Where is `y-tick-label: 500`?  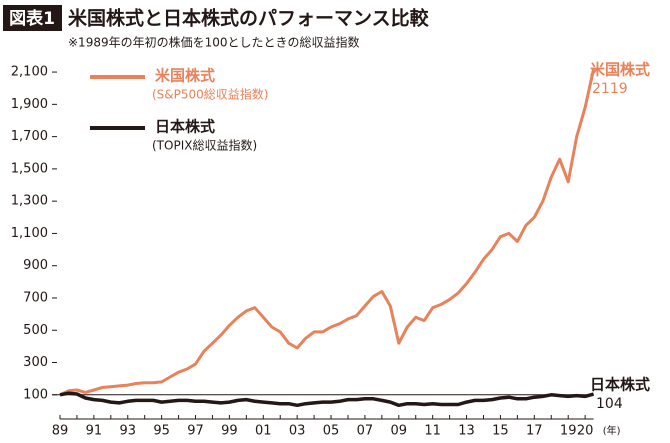
y-tick-label: 500 is located at coordinates (35, 330).